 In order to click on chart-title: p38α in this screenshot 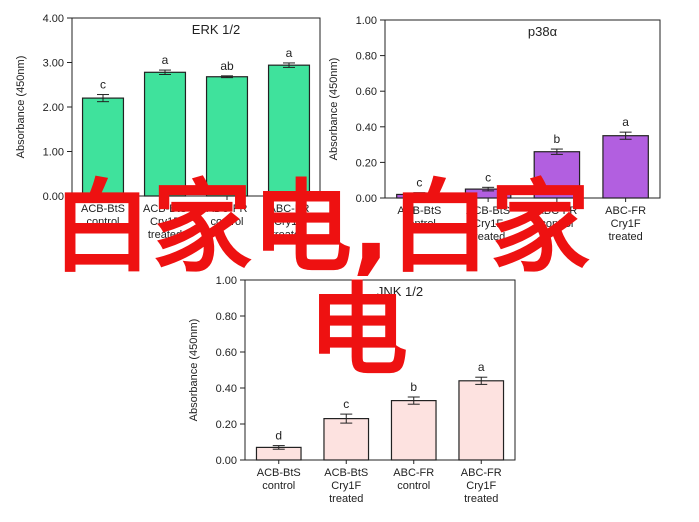, I will do `click(543, 31)`.